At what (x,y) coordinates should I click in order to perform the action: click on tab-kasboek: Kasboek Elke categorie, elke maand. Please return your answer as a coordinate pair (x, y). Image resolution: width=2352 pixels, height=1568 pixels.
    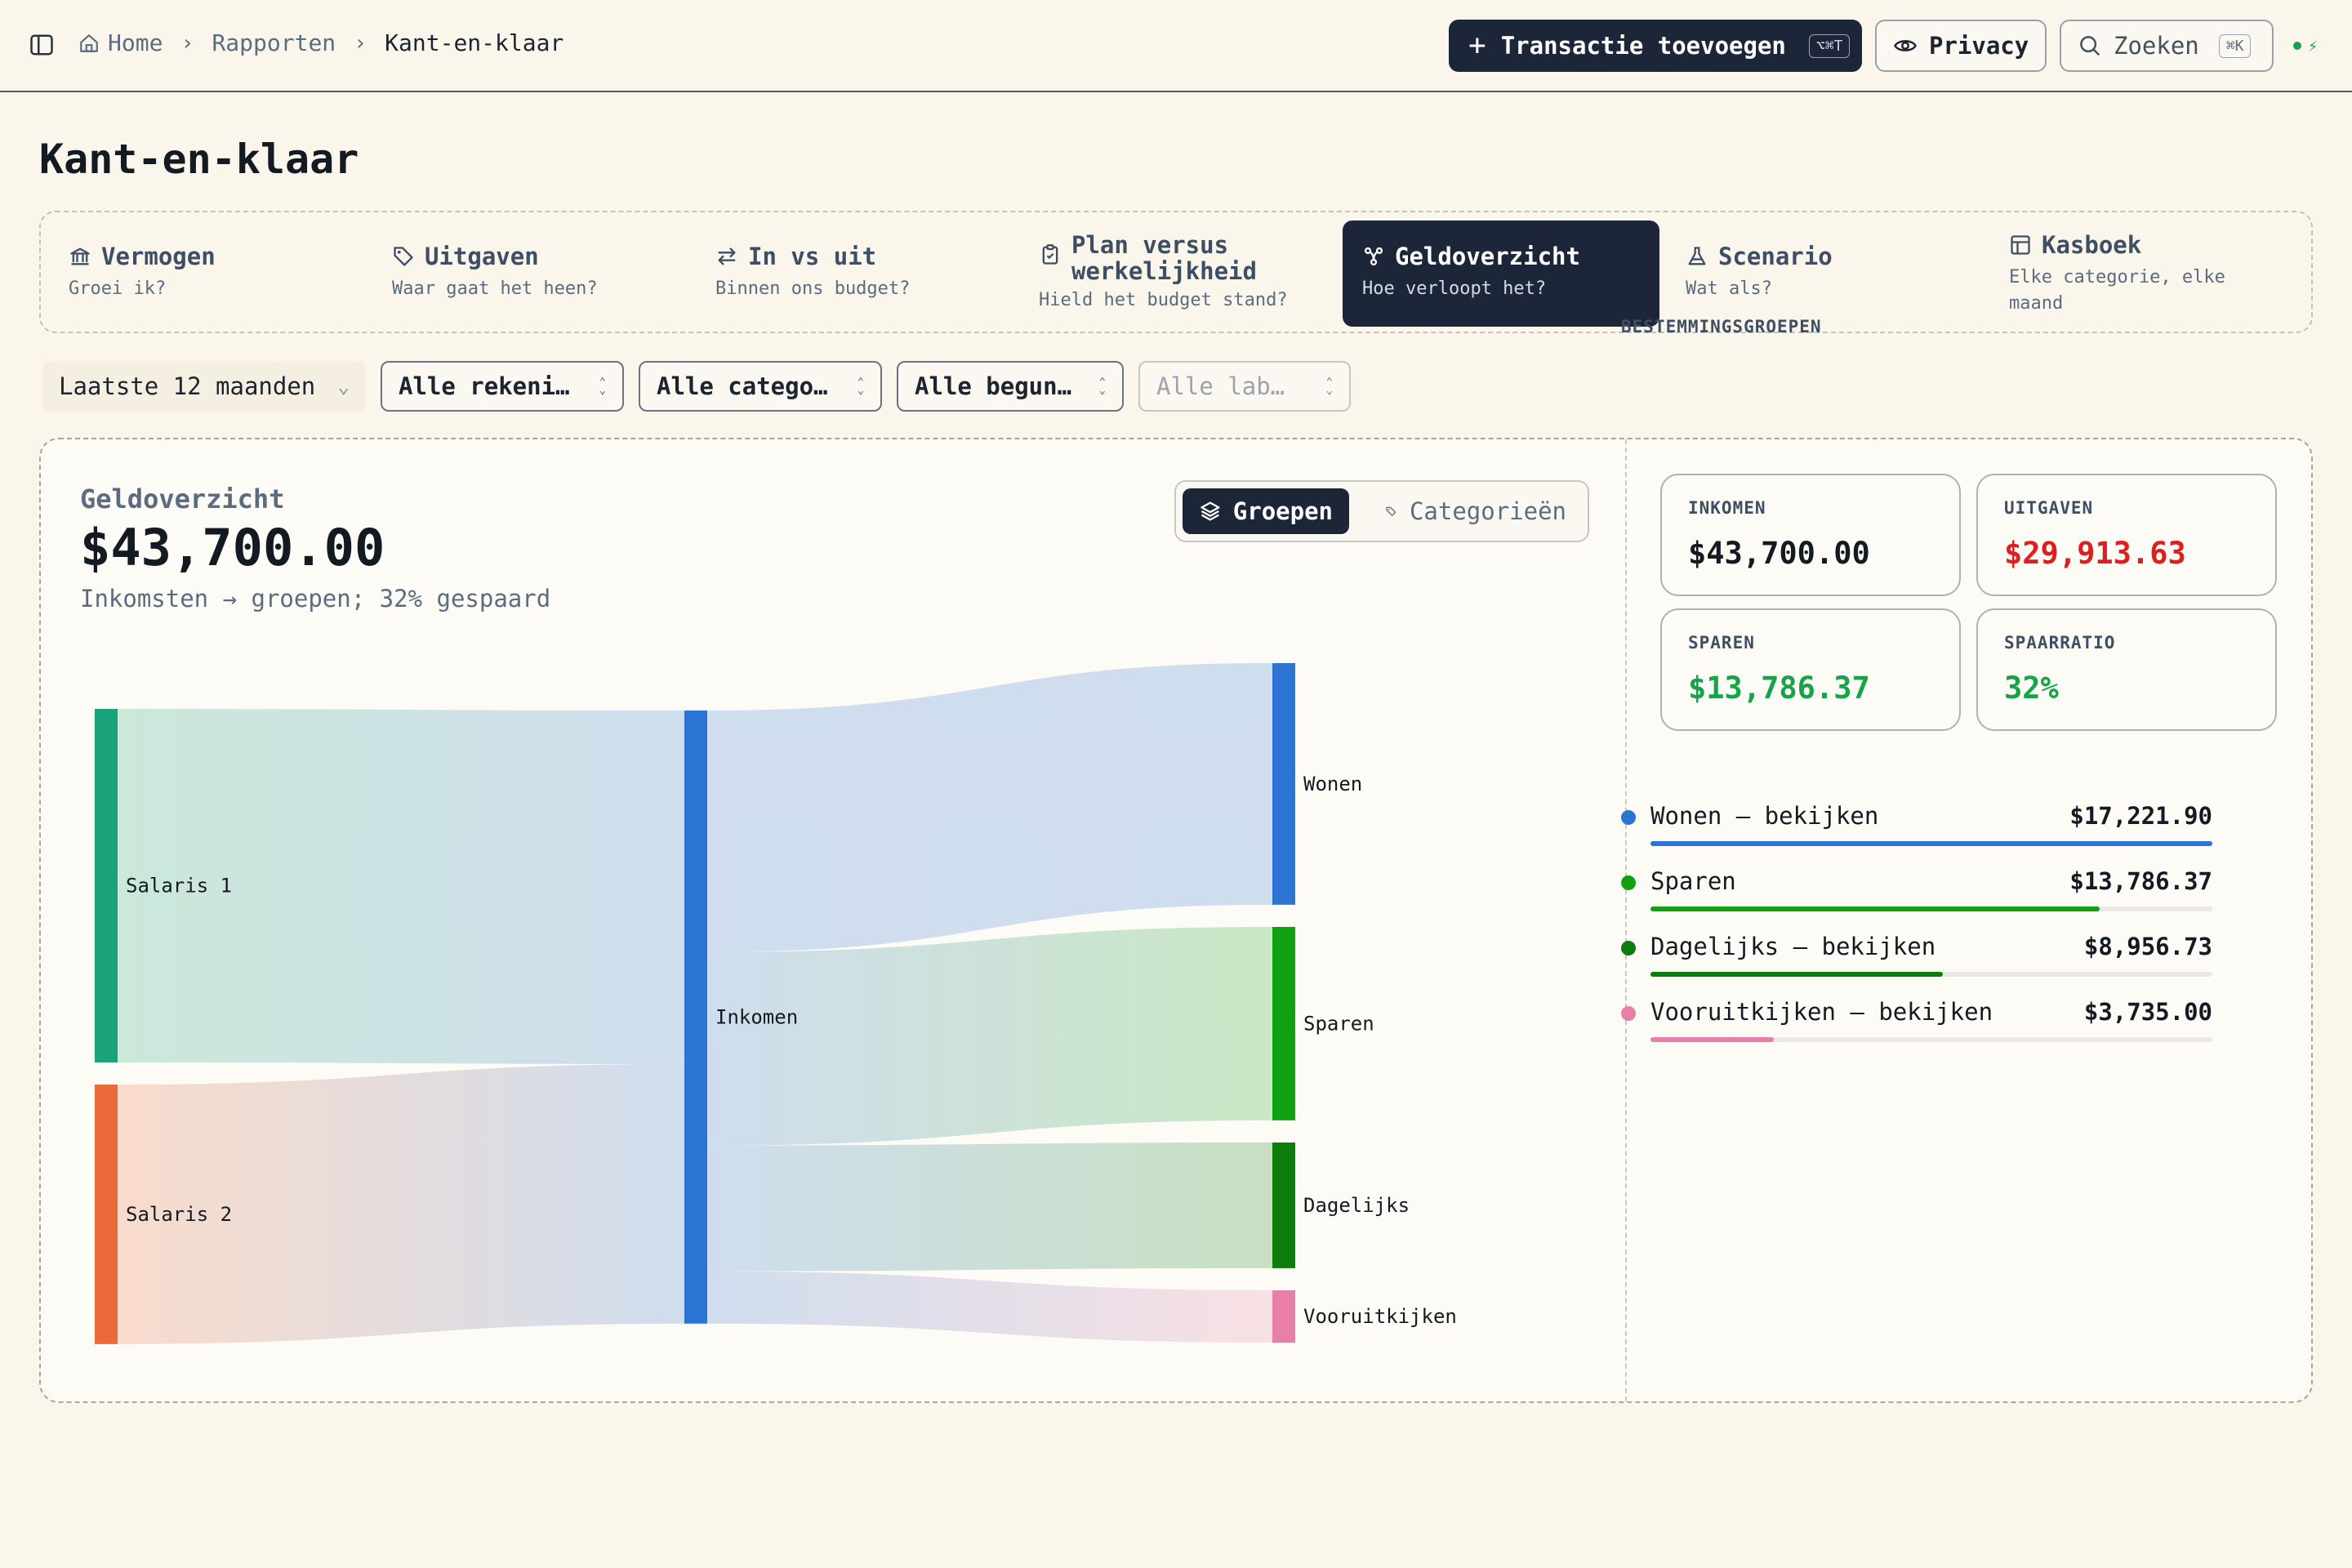
    Looking at the image, I should click on (2143, 273).